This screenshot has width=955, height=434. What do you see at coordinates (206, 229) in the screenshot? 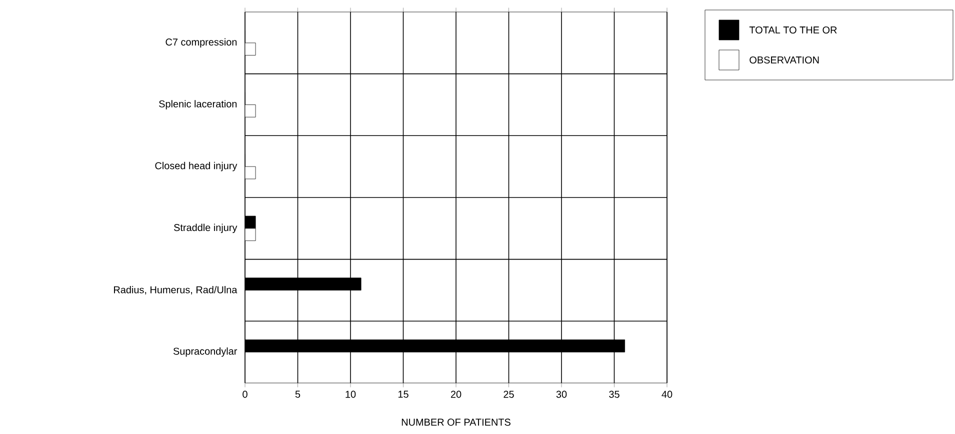
I see `y-tick-label: Straddle injury` at bounding box center [206, 229].